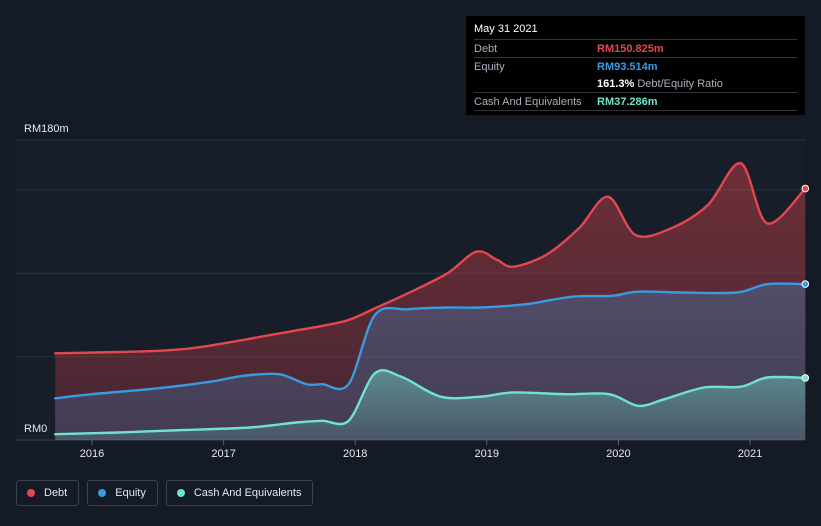 The width and height of the screenshot is (821, 526). What do you see at coordinates (627, 66) in the screenshot?
I see `tooltip-equity-value: RM93.514m` at bounding box center [627, 66].